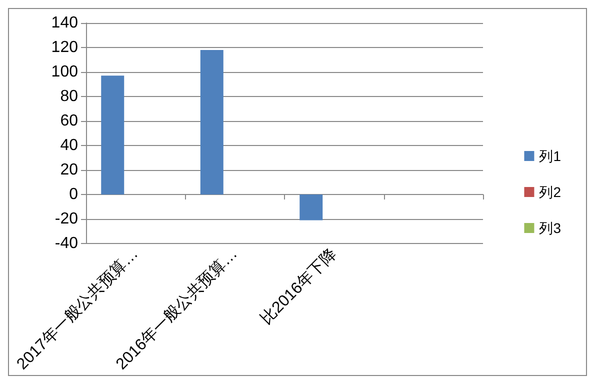 The image size is (595, 384). What do you see at coordinates (550, 156) in the screenshot?
I see `legend-label: 列1` at bounding box center [550, 156].